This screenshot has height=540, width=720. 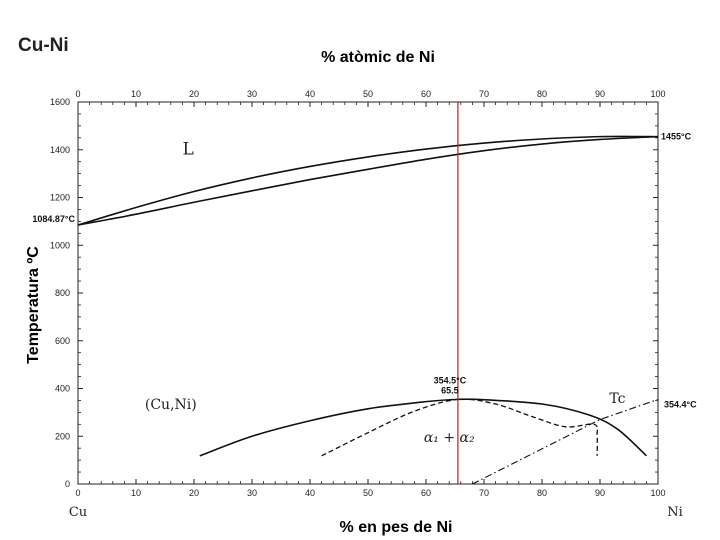 What do you see at coordinates (136, 94) in the screenshot?
I see `x-tick-label-top: 10` at bounding box center [136, 94].